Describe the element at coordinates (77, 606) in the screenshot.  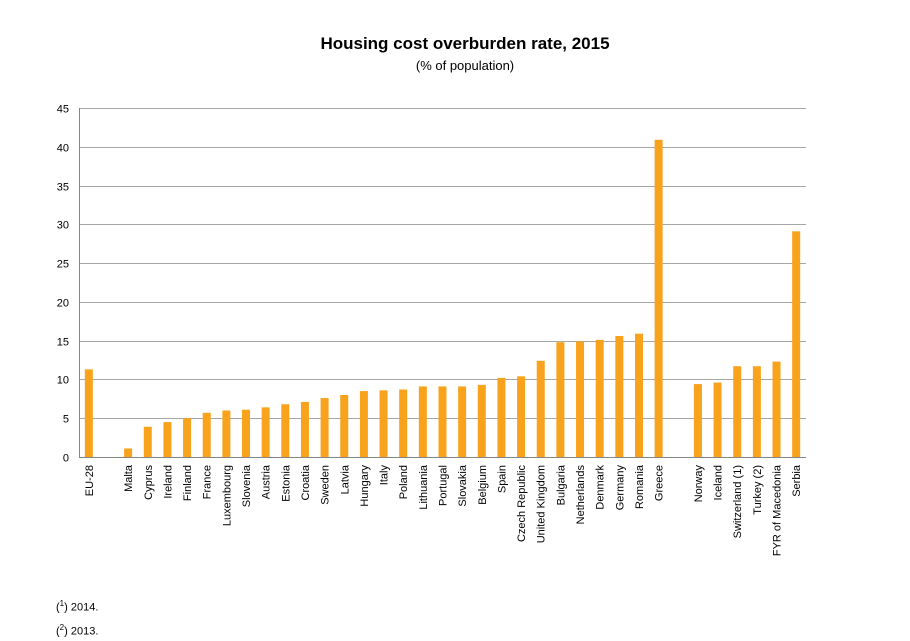
I see `footnote-1: (1) 2014.` at that location.